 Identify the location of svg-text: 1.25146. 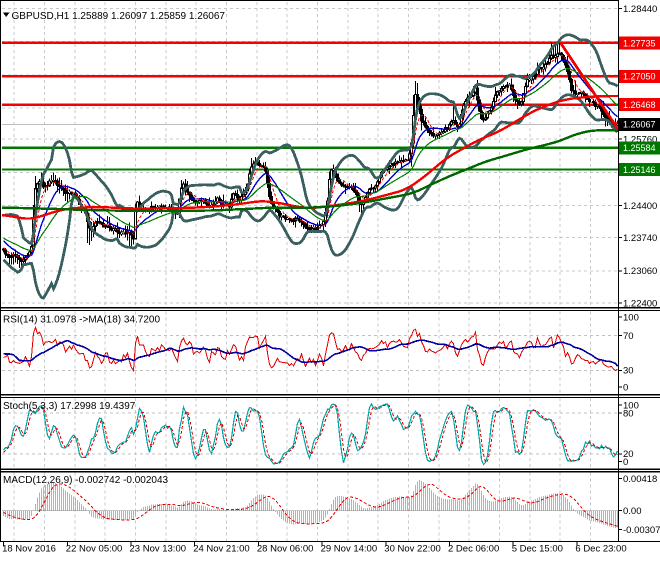
(639, 170).